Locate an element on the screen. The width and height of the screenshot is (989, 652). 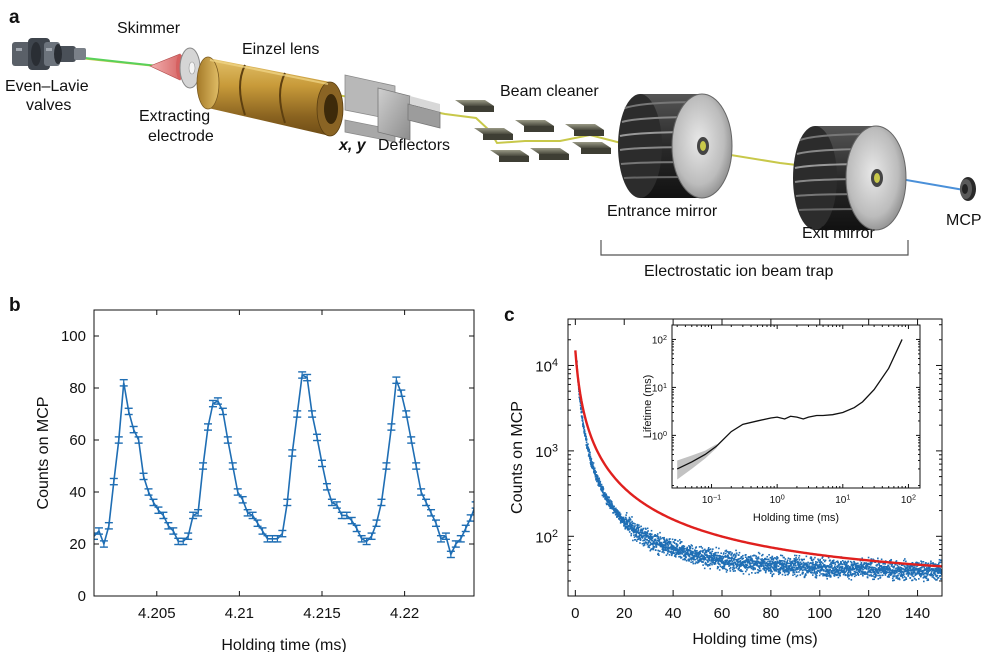
panel-c-fit-line is located at coordinates (758, 459).